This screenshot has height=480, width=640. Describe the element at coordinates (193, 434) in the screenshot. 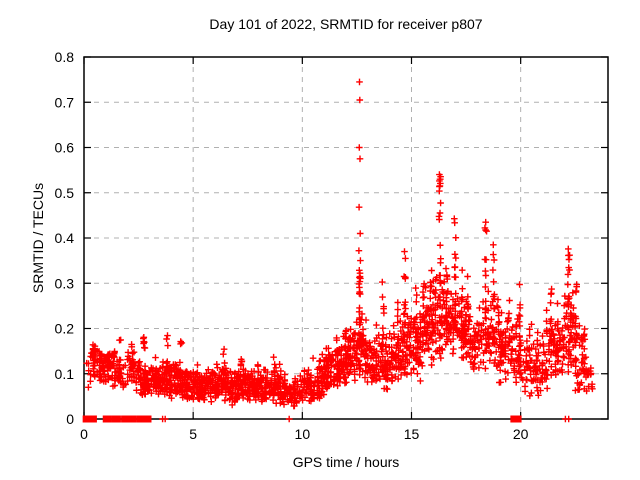

I see `x-tick-label: 5` at that location.